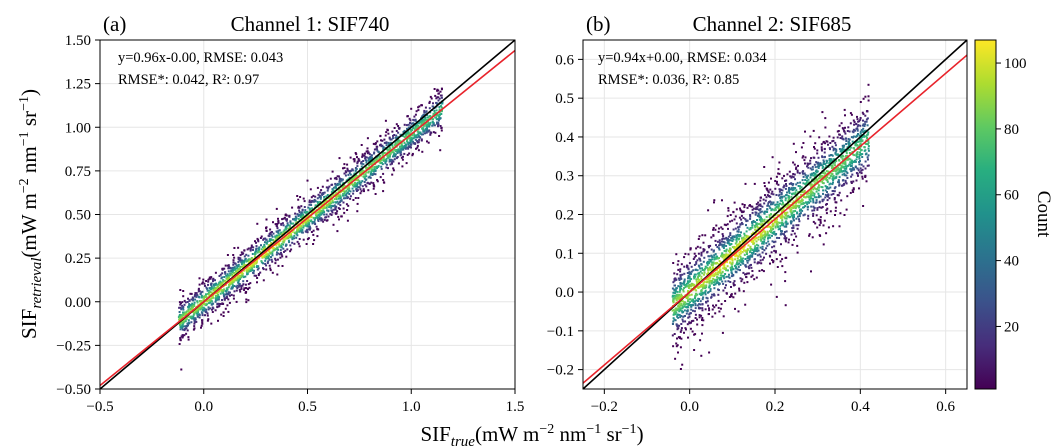  What do you see at coordinates (307, 407) in the screenshot?
I see `panel-a-x-tick-label: 0.5` at bounding box center [307, 407].